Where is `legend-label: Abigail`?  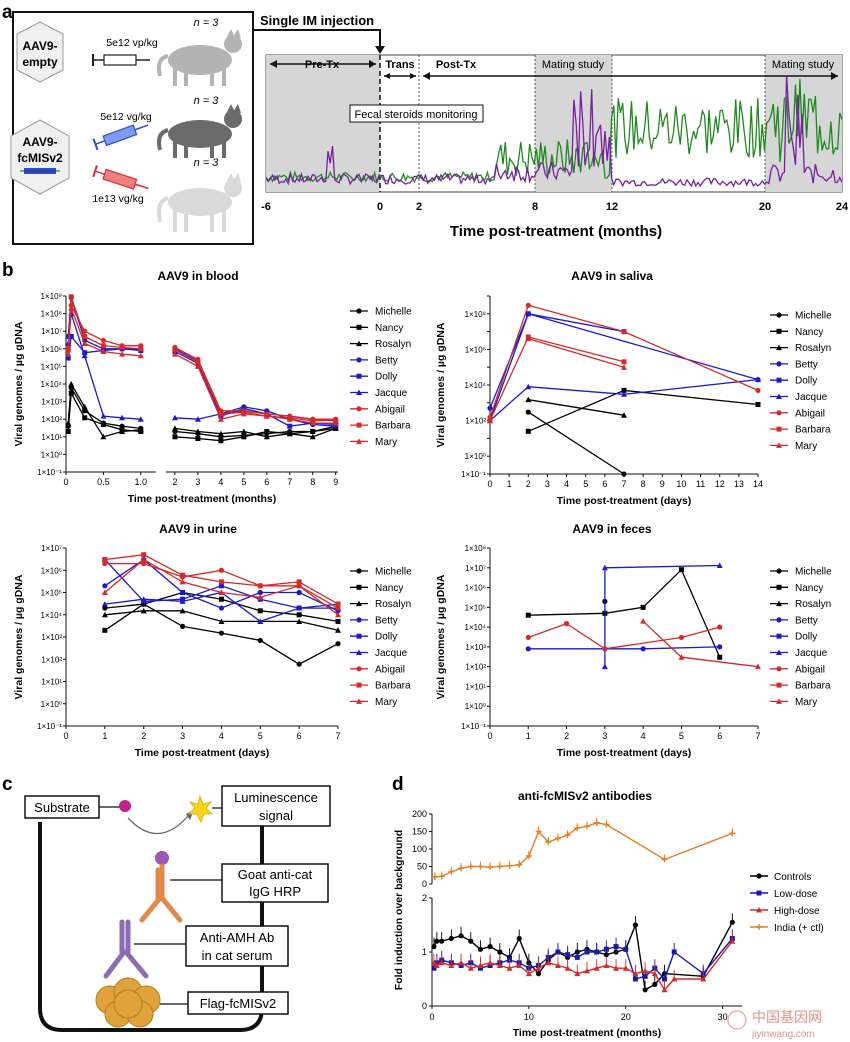
legend-label: Abigail is located at coordinates (390, 669).